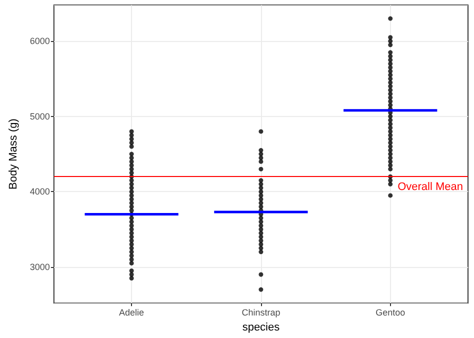 The height and width of the screenshot is (338, 474). Describe the element at coordinates (40, 116) in the screenshot. I see `y-tick-label: 5000` at that location.